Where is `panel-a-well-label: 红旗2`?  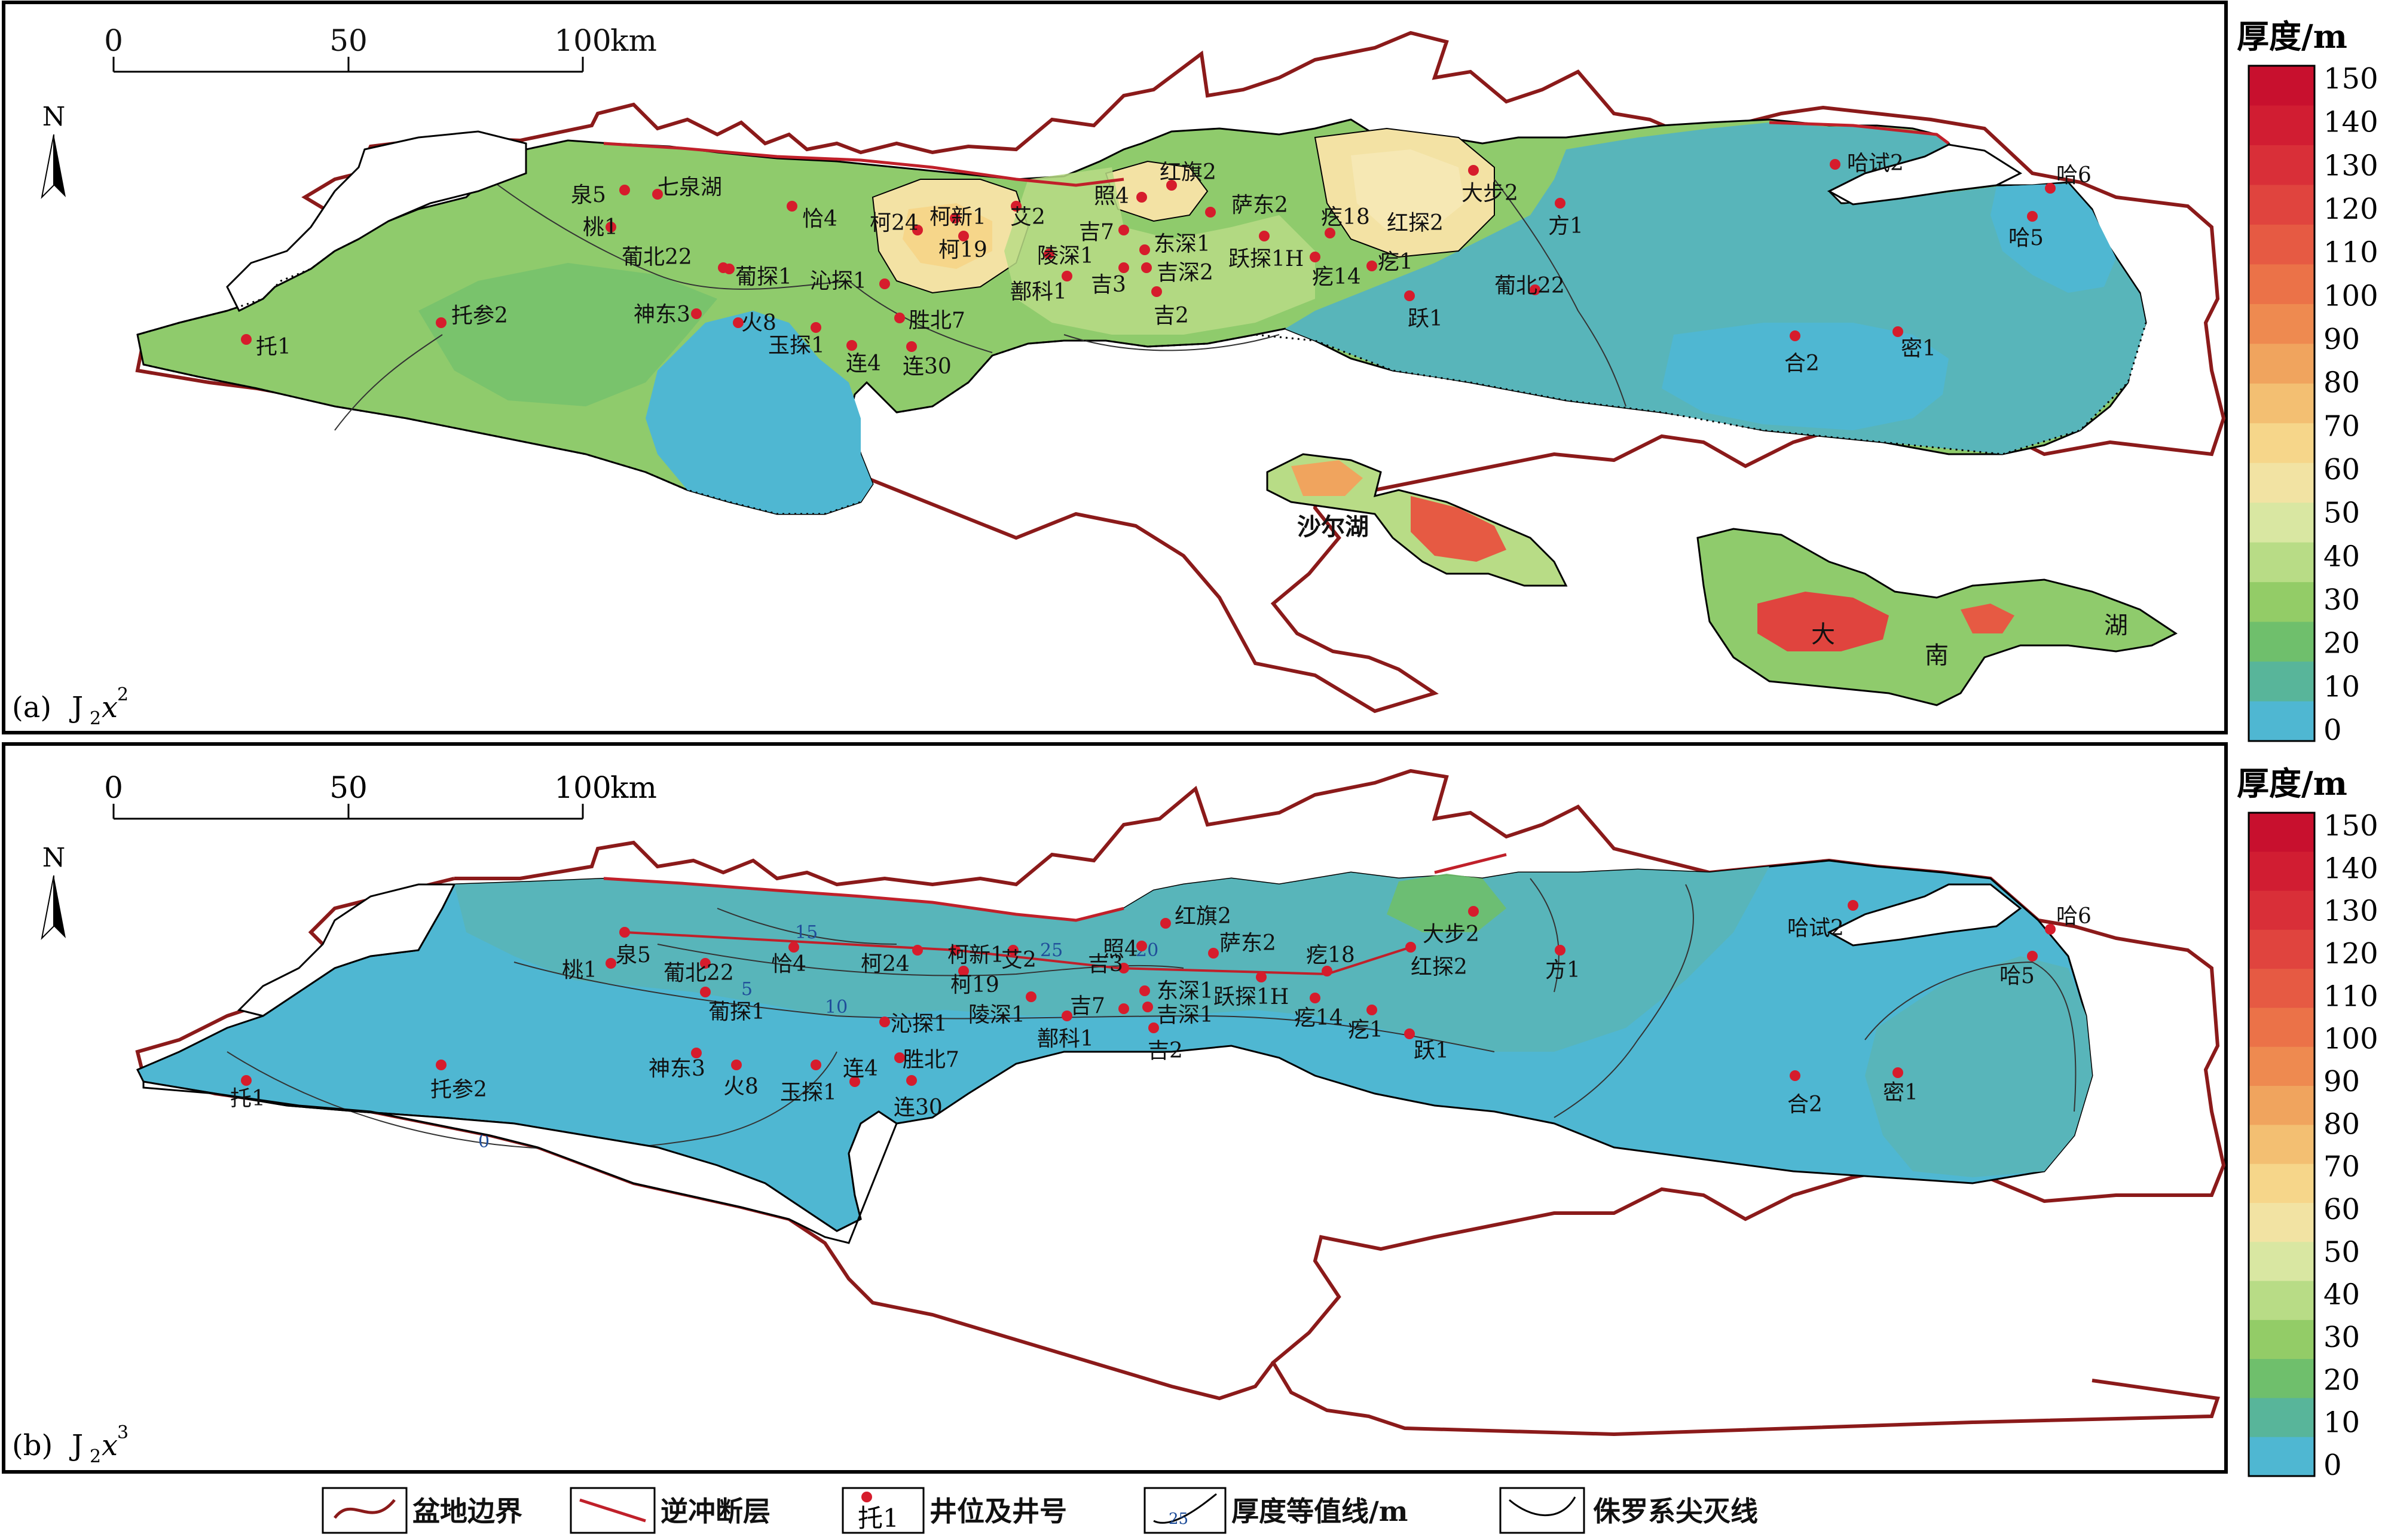 panel-a-well-label: 红旗2 is located at coordinates (1188, 172).